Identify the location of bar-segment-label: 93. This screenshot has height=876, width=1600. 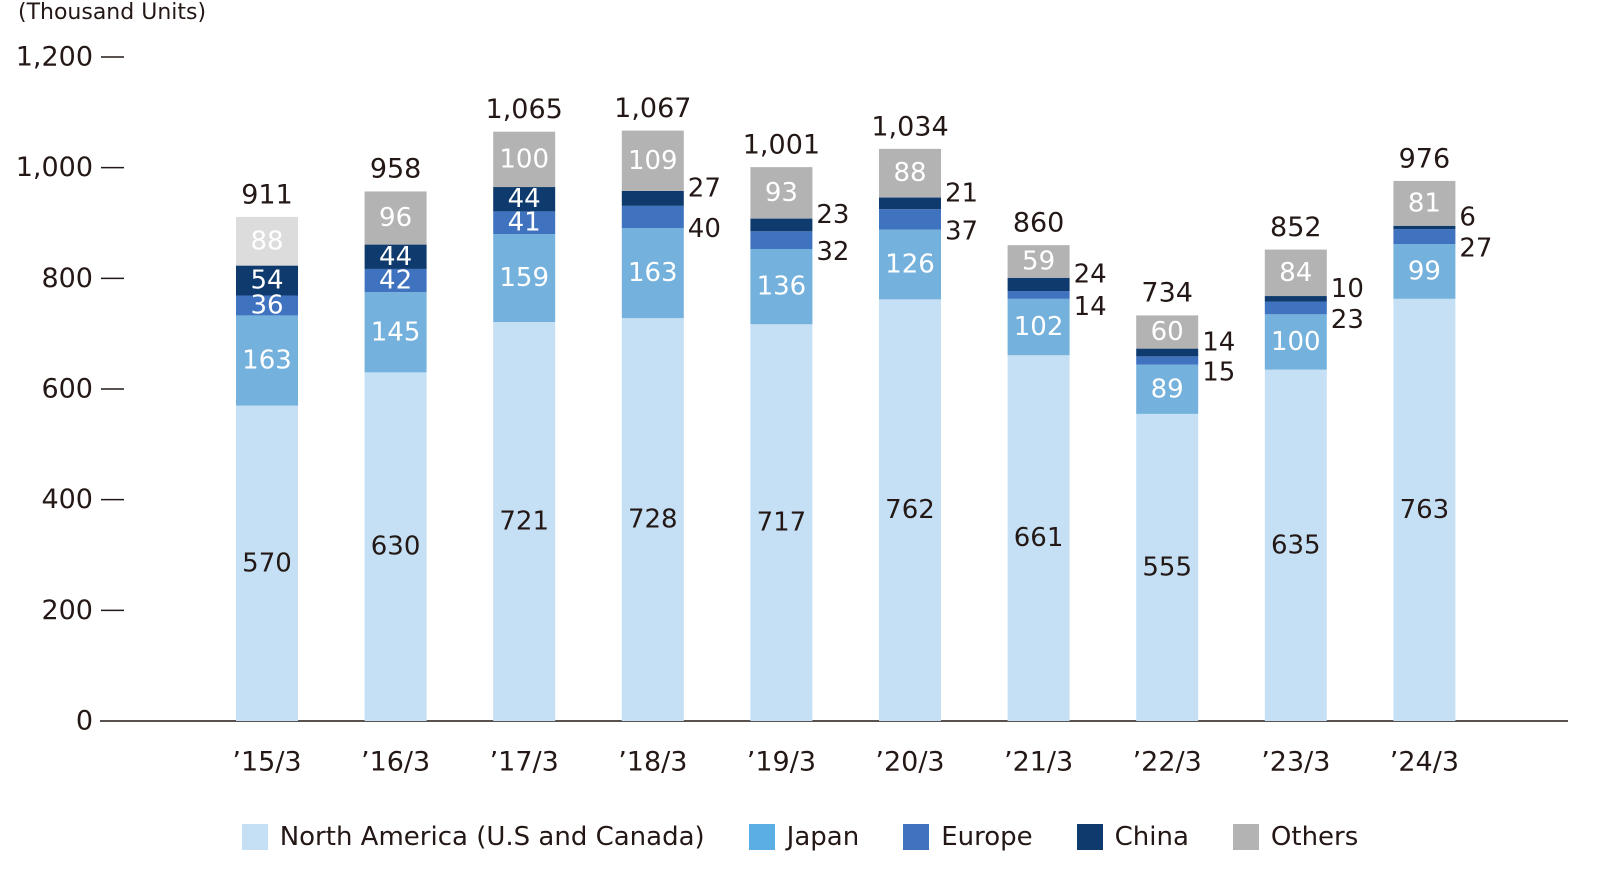
(781, 193).